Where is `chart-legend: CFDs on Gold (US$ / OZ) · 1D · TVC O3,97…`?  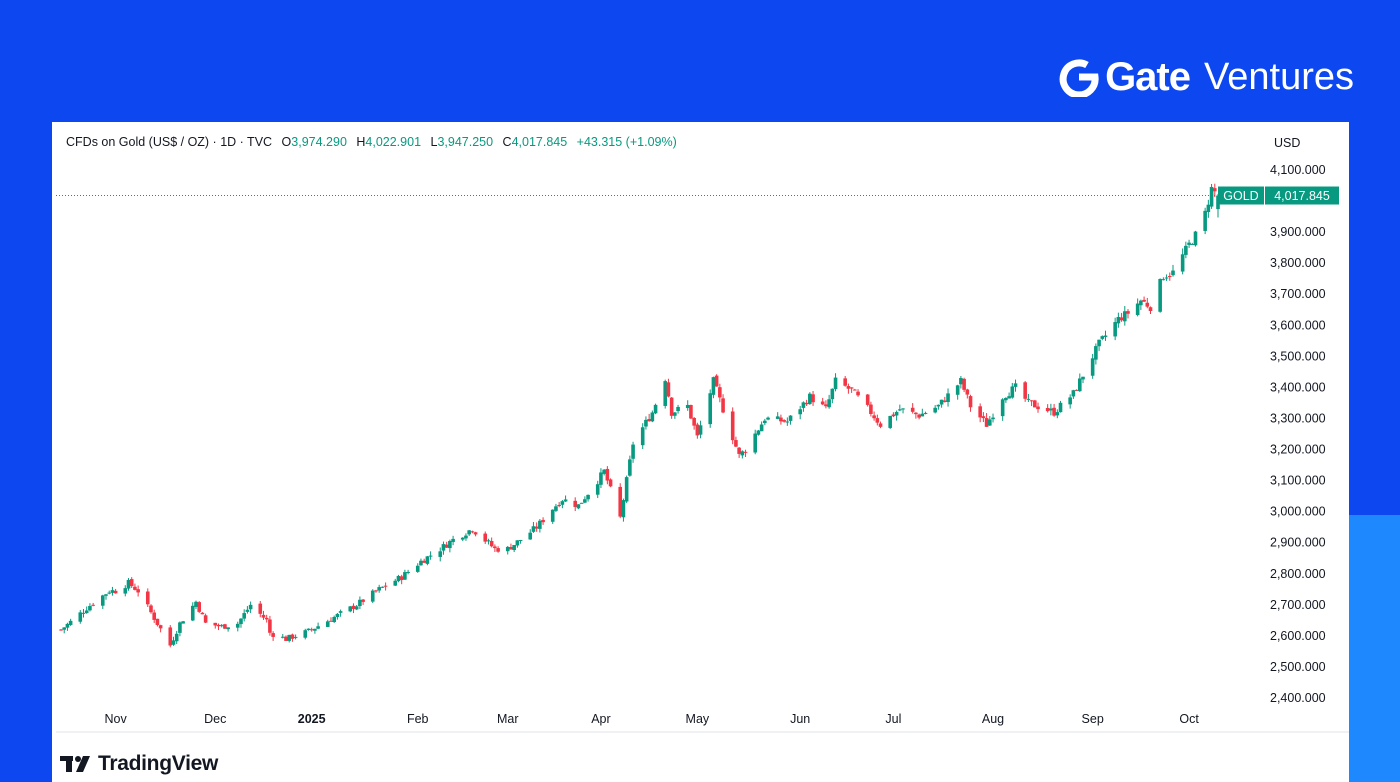
chart-legend: CFDs on Gold (US$ / OZ) · 1D · TVC O3,97… is located at coordinates (371, 142).